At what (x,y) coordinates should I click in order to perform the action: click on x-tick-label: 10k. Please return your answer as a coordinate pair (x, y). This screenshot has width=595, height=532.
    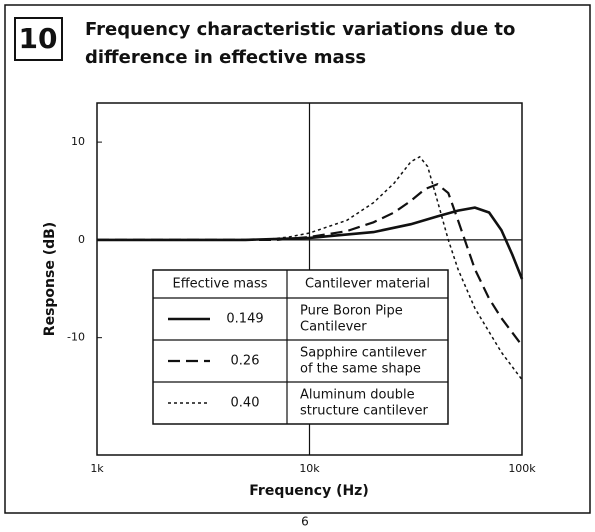
    Looking at the image, I should click on (309, 468).